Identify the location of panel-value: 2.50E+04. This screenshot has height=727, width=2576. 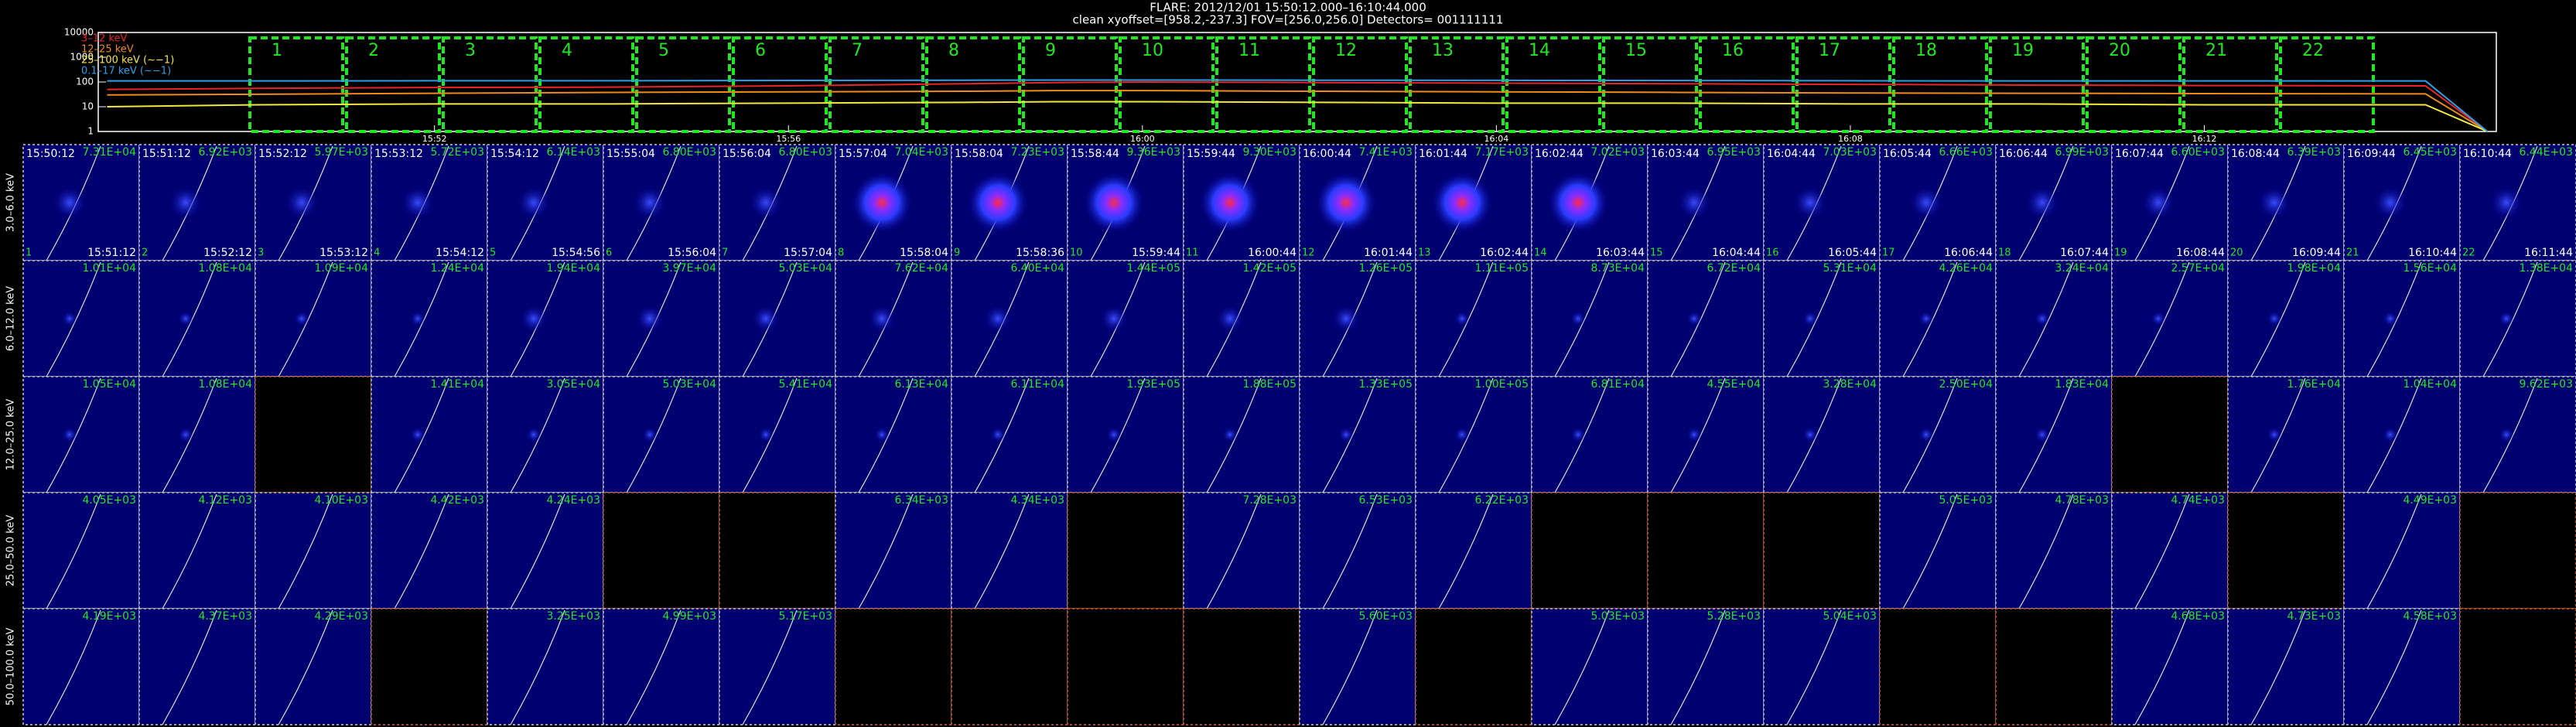
(1966, 384).